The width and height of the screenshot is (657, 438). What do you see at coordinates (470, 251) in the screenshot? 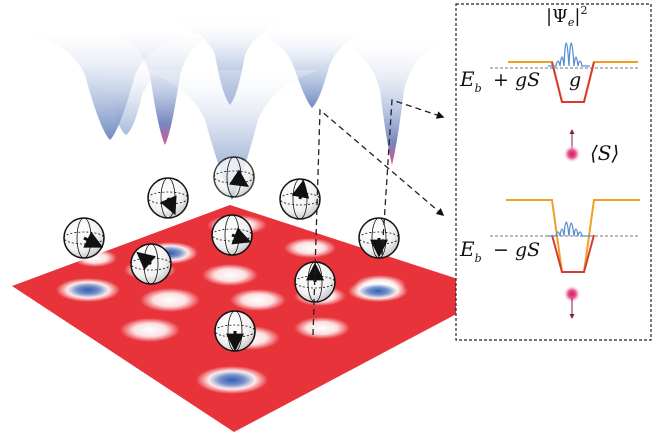
I see `bottom-eb-label: Eb` at bounding box center [470, 251].